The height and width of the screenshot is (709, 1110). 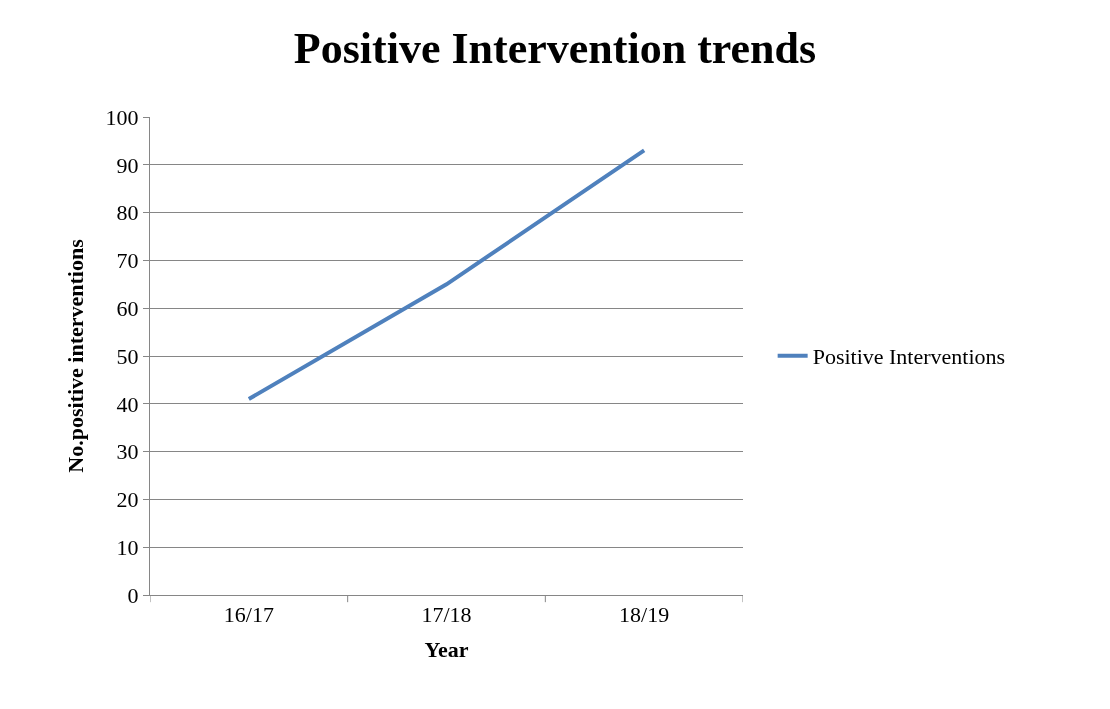 What do you see at coordinates (127, 547) in the screenshot?
I see `y-tick-label: 10` at bounding box center [127, 547].